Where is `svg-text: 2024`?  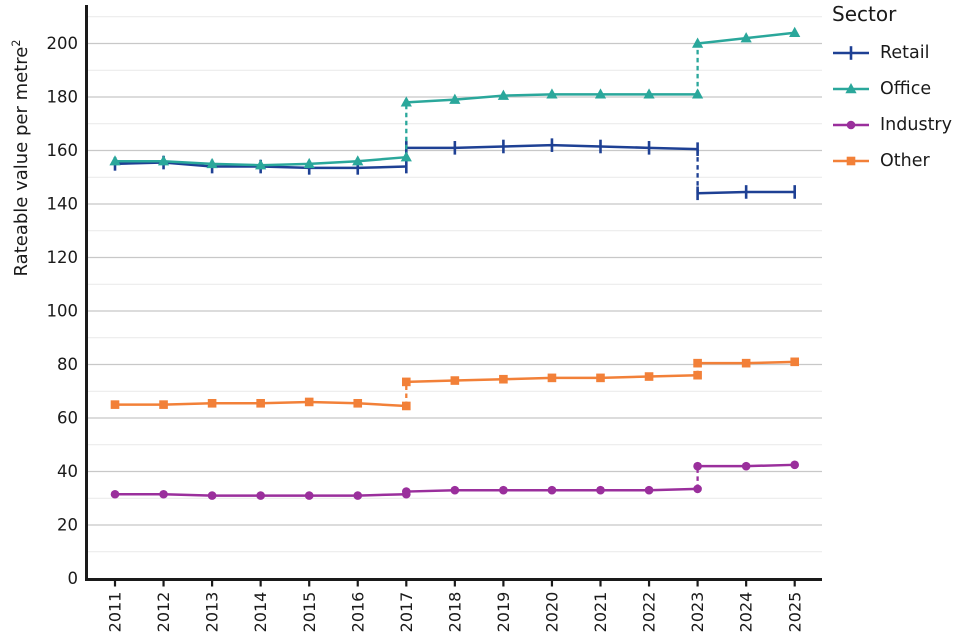
svg-text: 2024 is located at coordinates (746, 612).